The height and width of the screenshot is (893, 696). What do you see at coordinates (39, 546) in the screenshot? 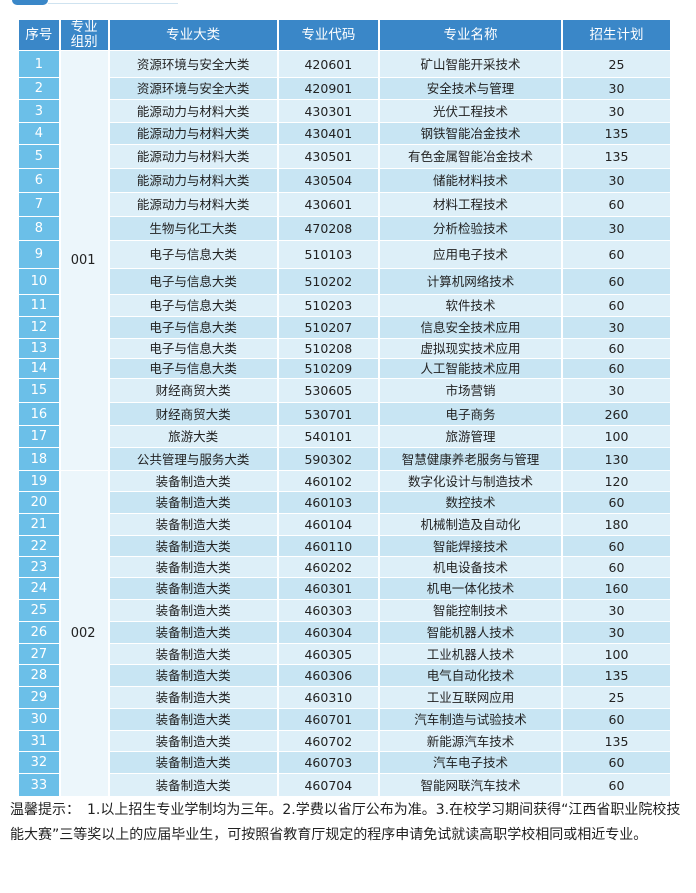
I see `cell-seq: 22` at bounding box center [39, 546].